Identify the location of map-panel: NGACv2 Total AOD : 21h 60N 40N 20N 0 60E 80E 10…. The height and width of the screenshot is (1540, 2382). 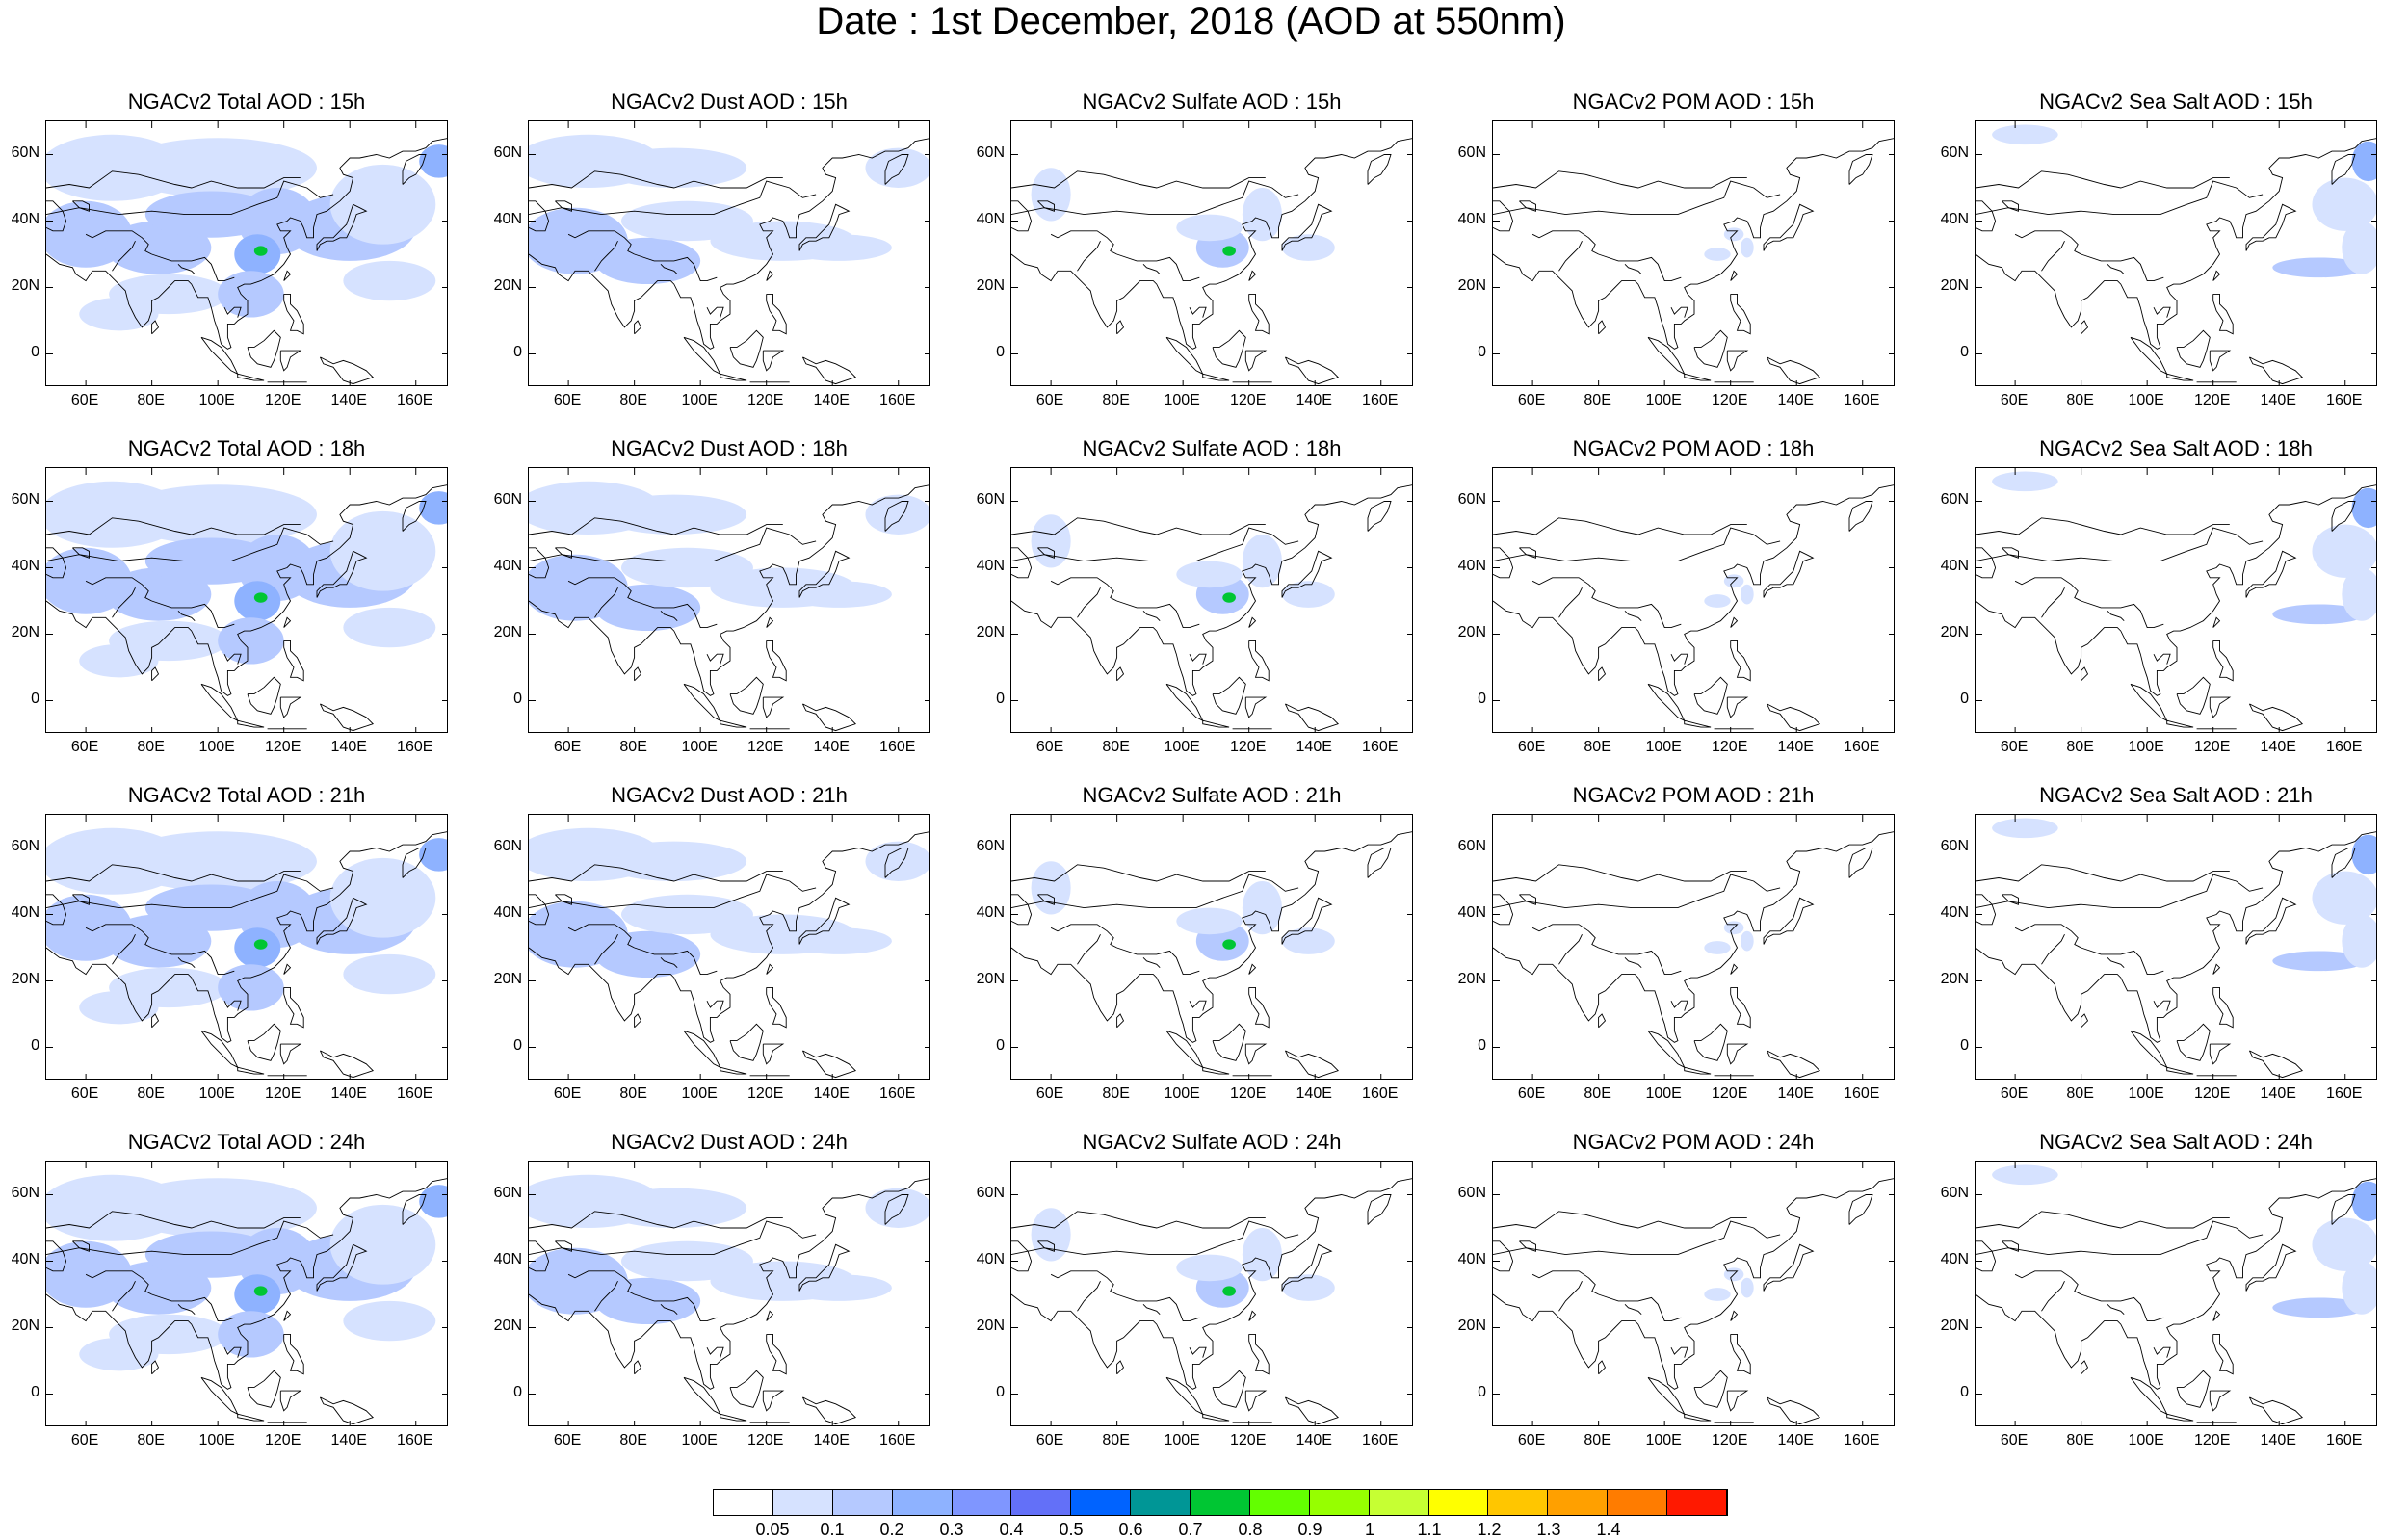
(230, 942).